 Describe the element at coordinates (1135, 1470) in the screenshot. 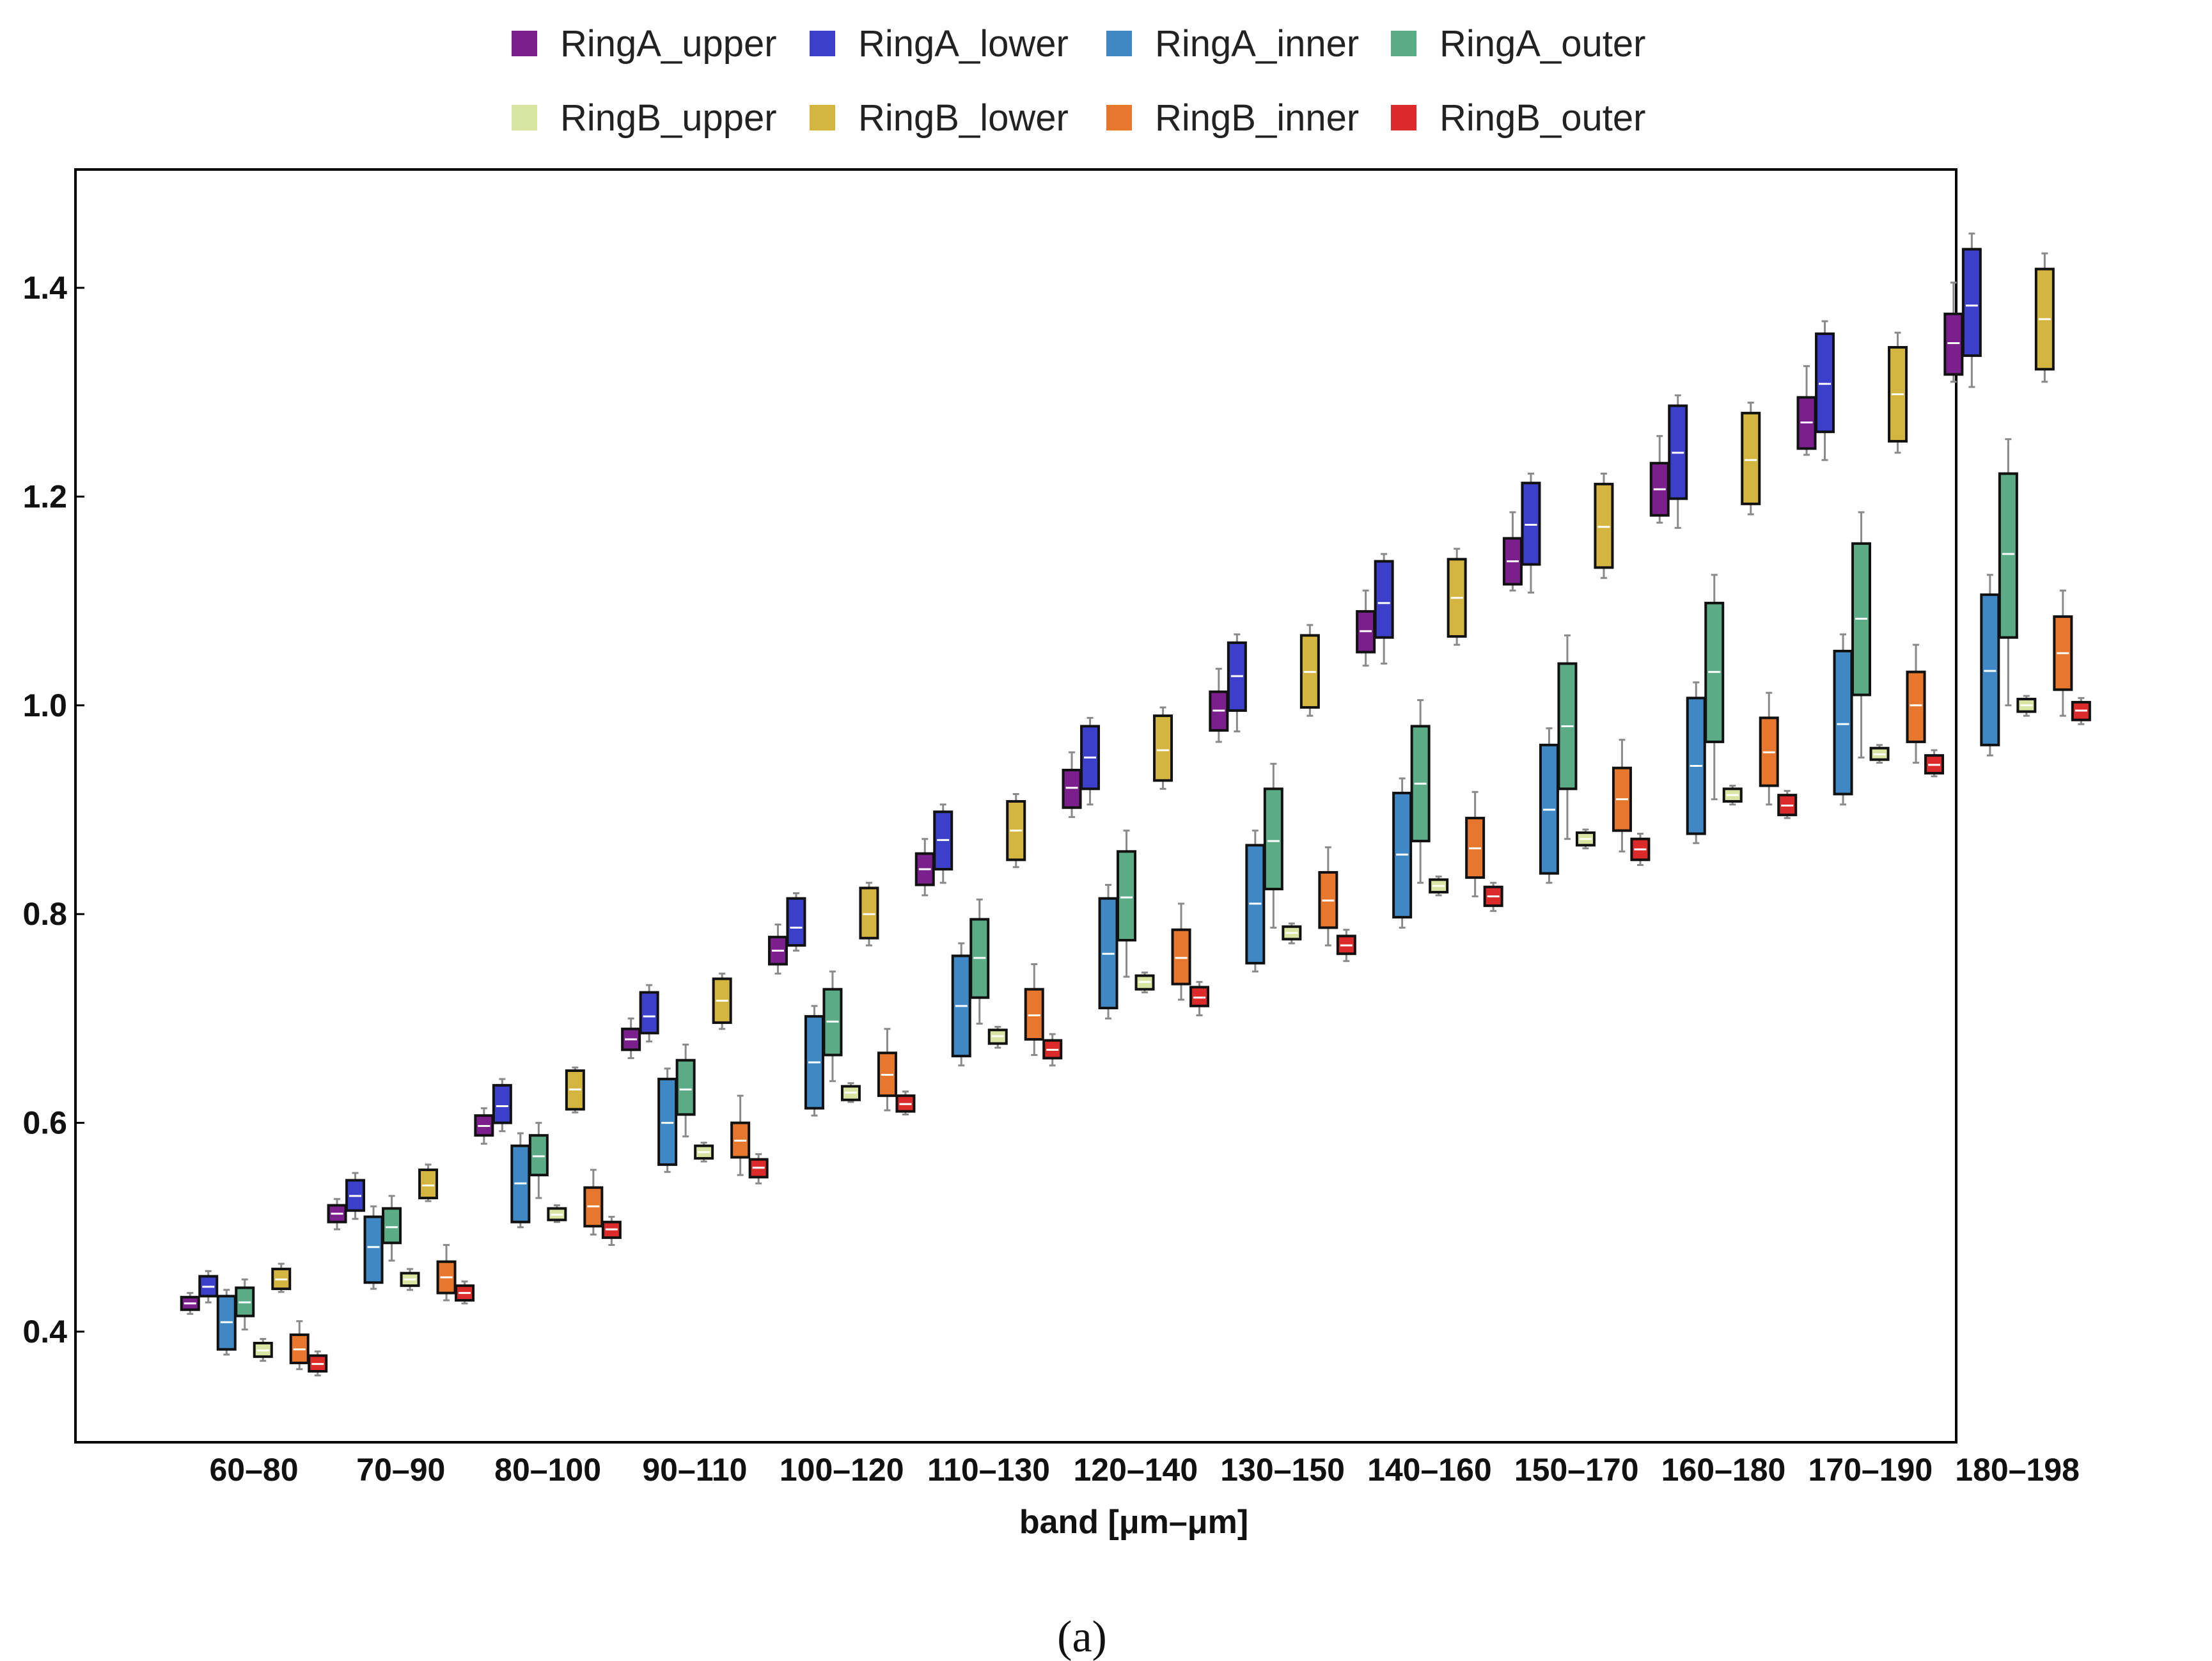

I see `x-tick-label: 120–140` at that location.